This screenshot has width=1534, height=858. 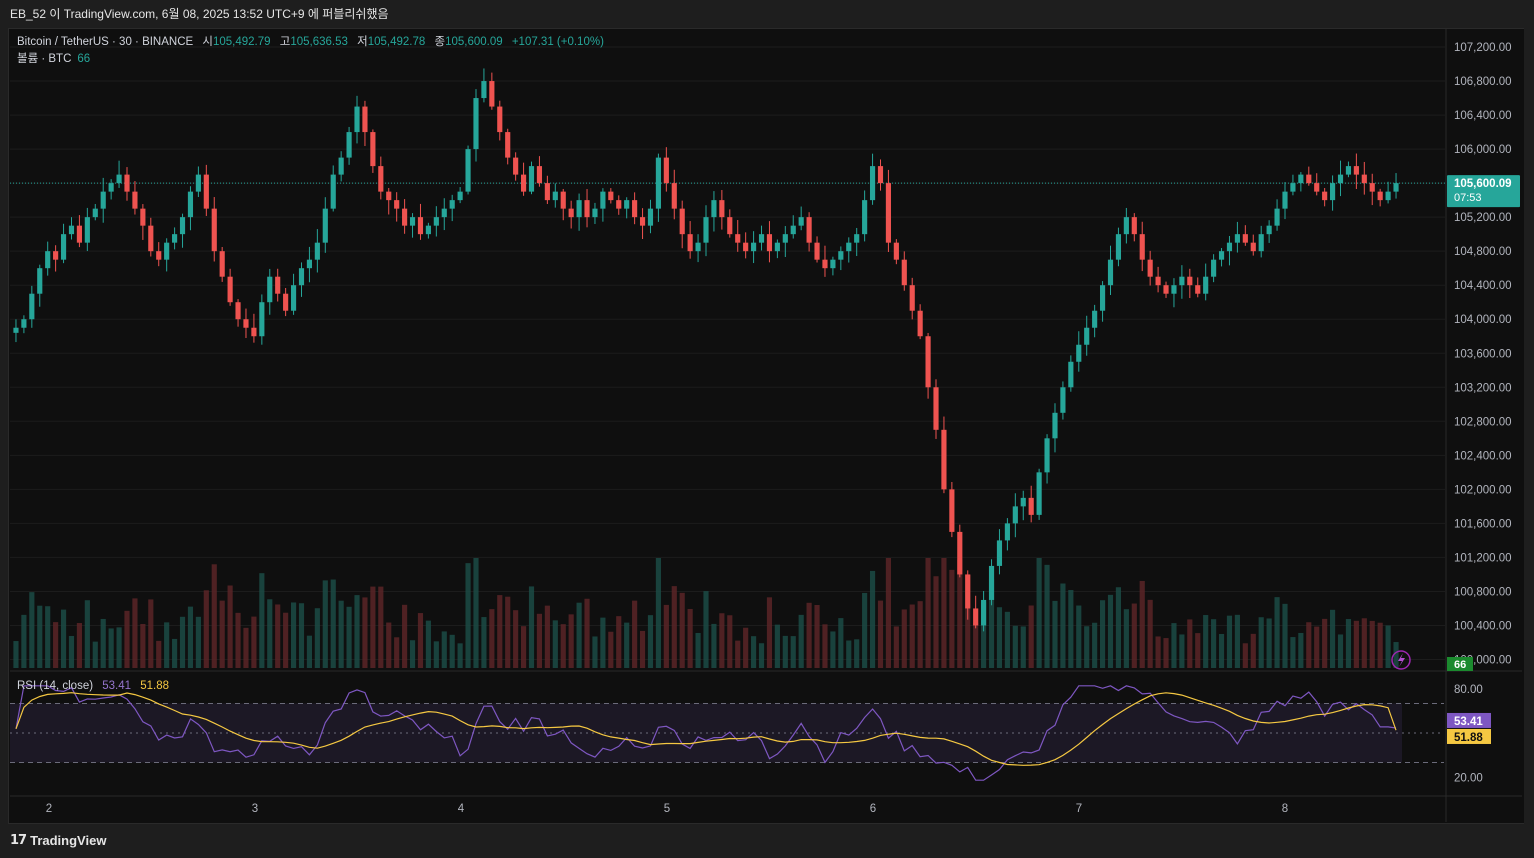 I want to click on y-tick-label: 104,800.00, so click(x=1483, y=252).